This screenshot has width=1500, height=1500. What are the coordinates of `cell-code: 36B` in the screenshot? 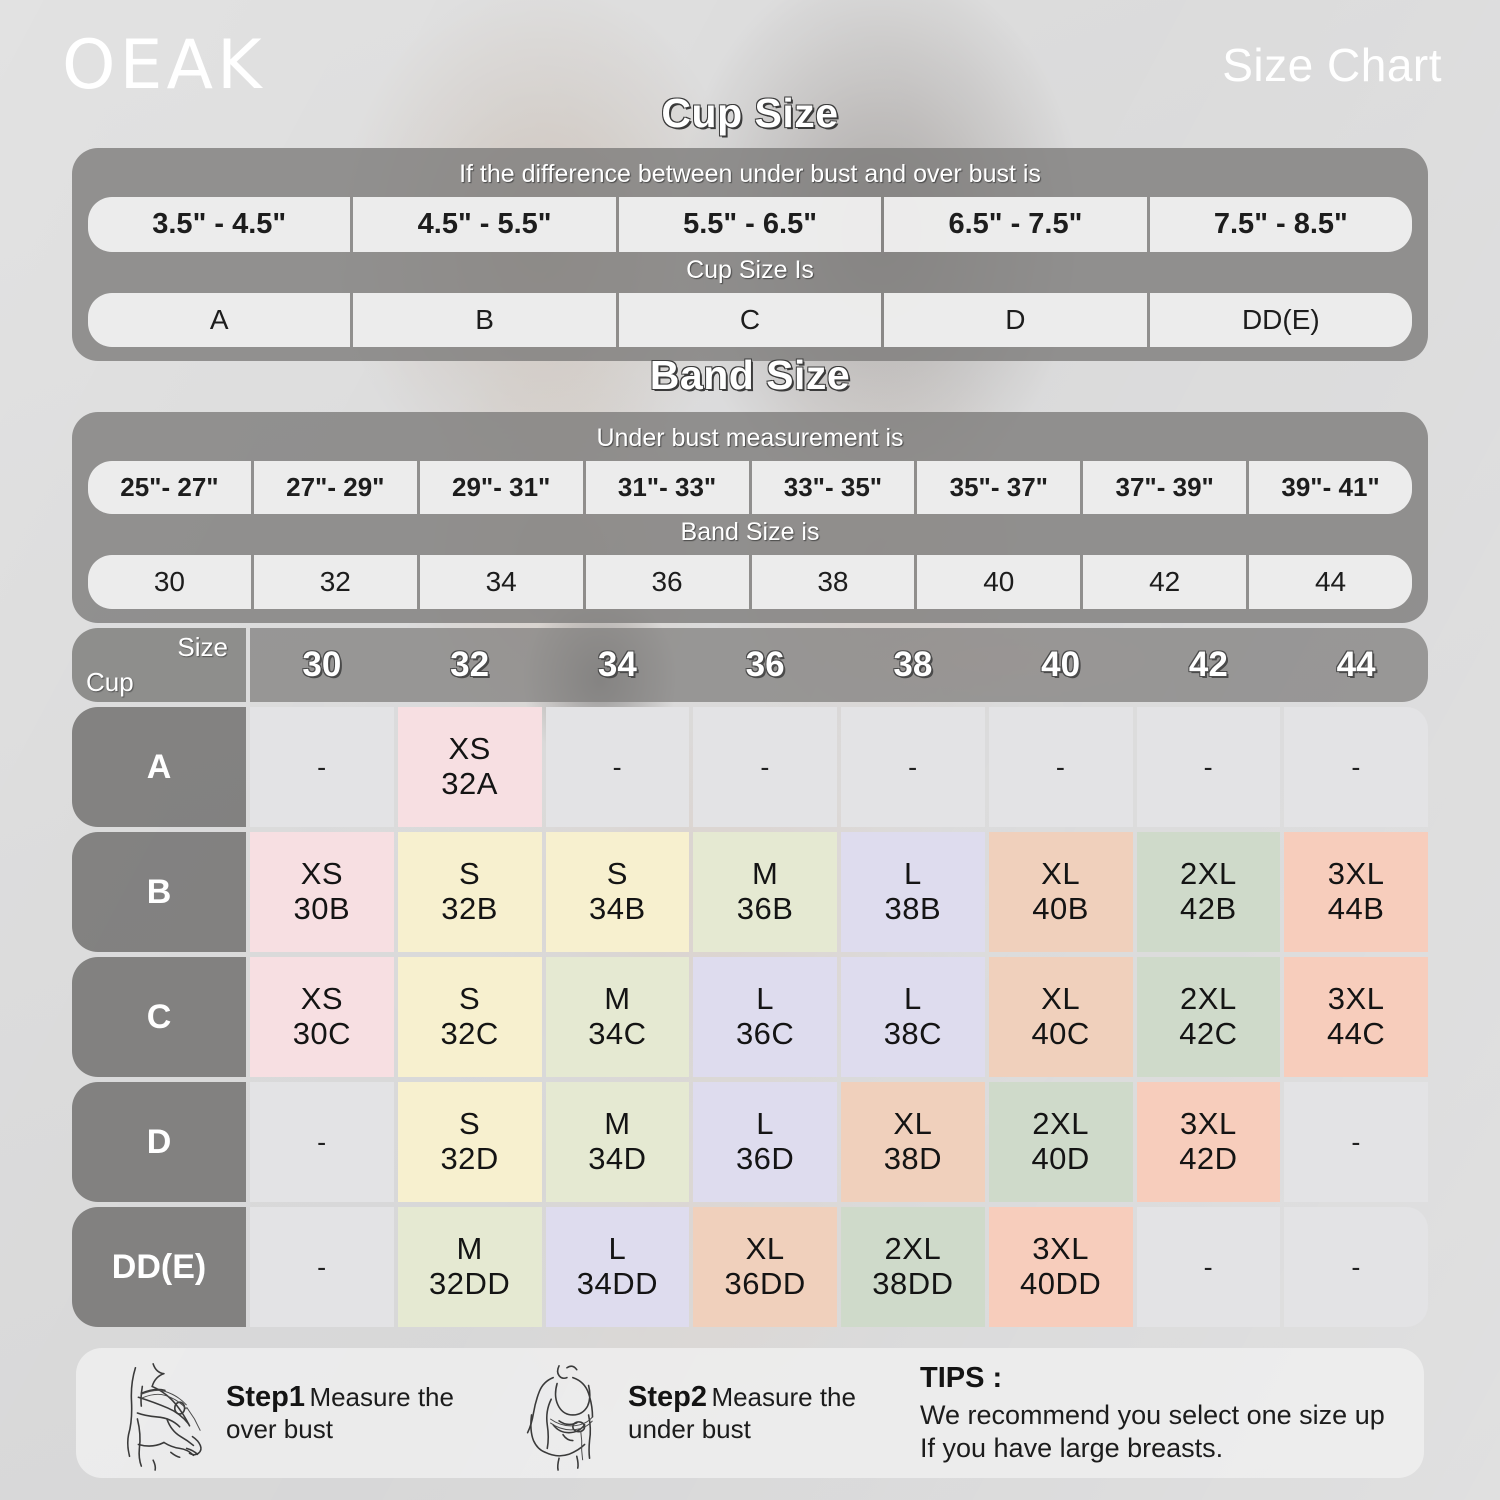 It's located at (765, 908).